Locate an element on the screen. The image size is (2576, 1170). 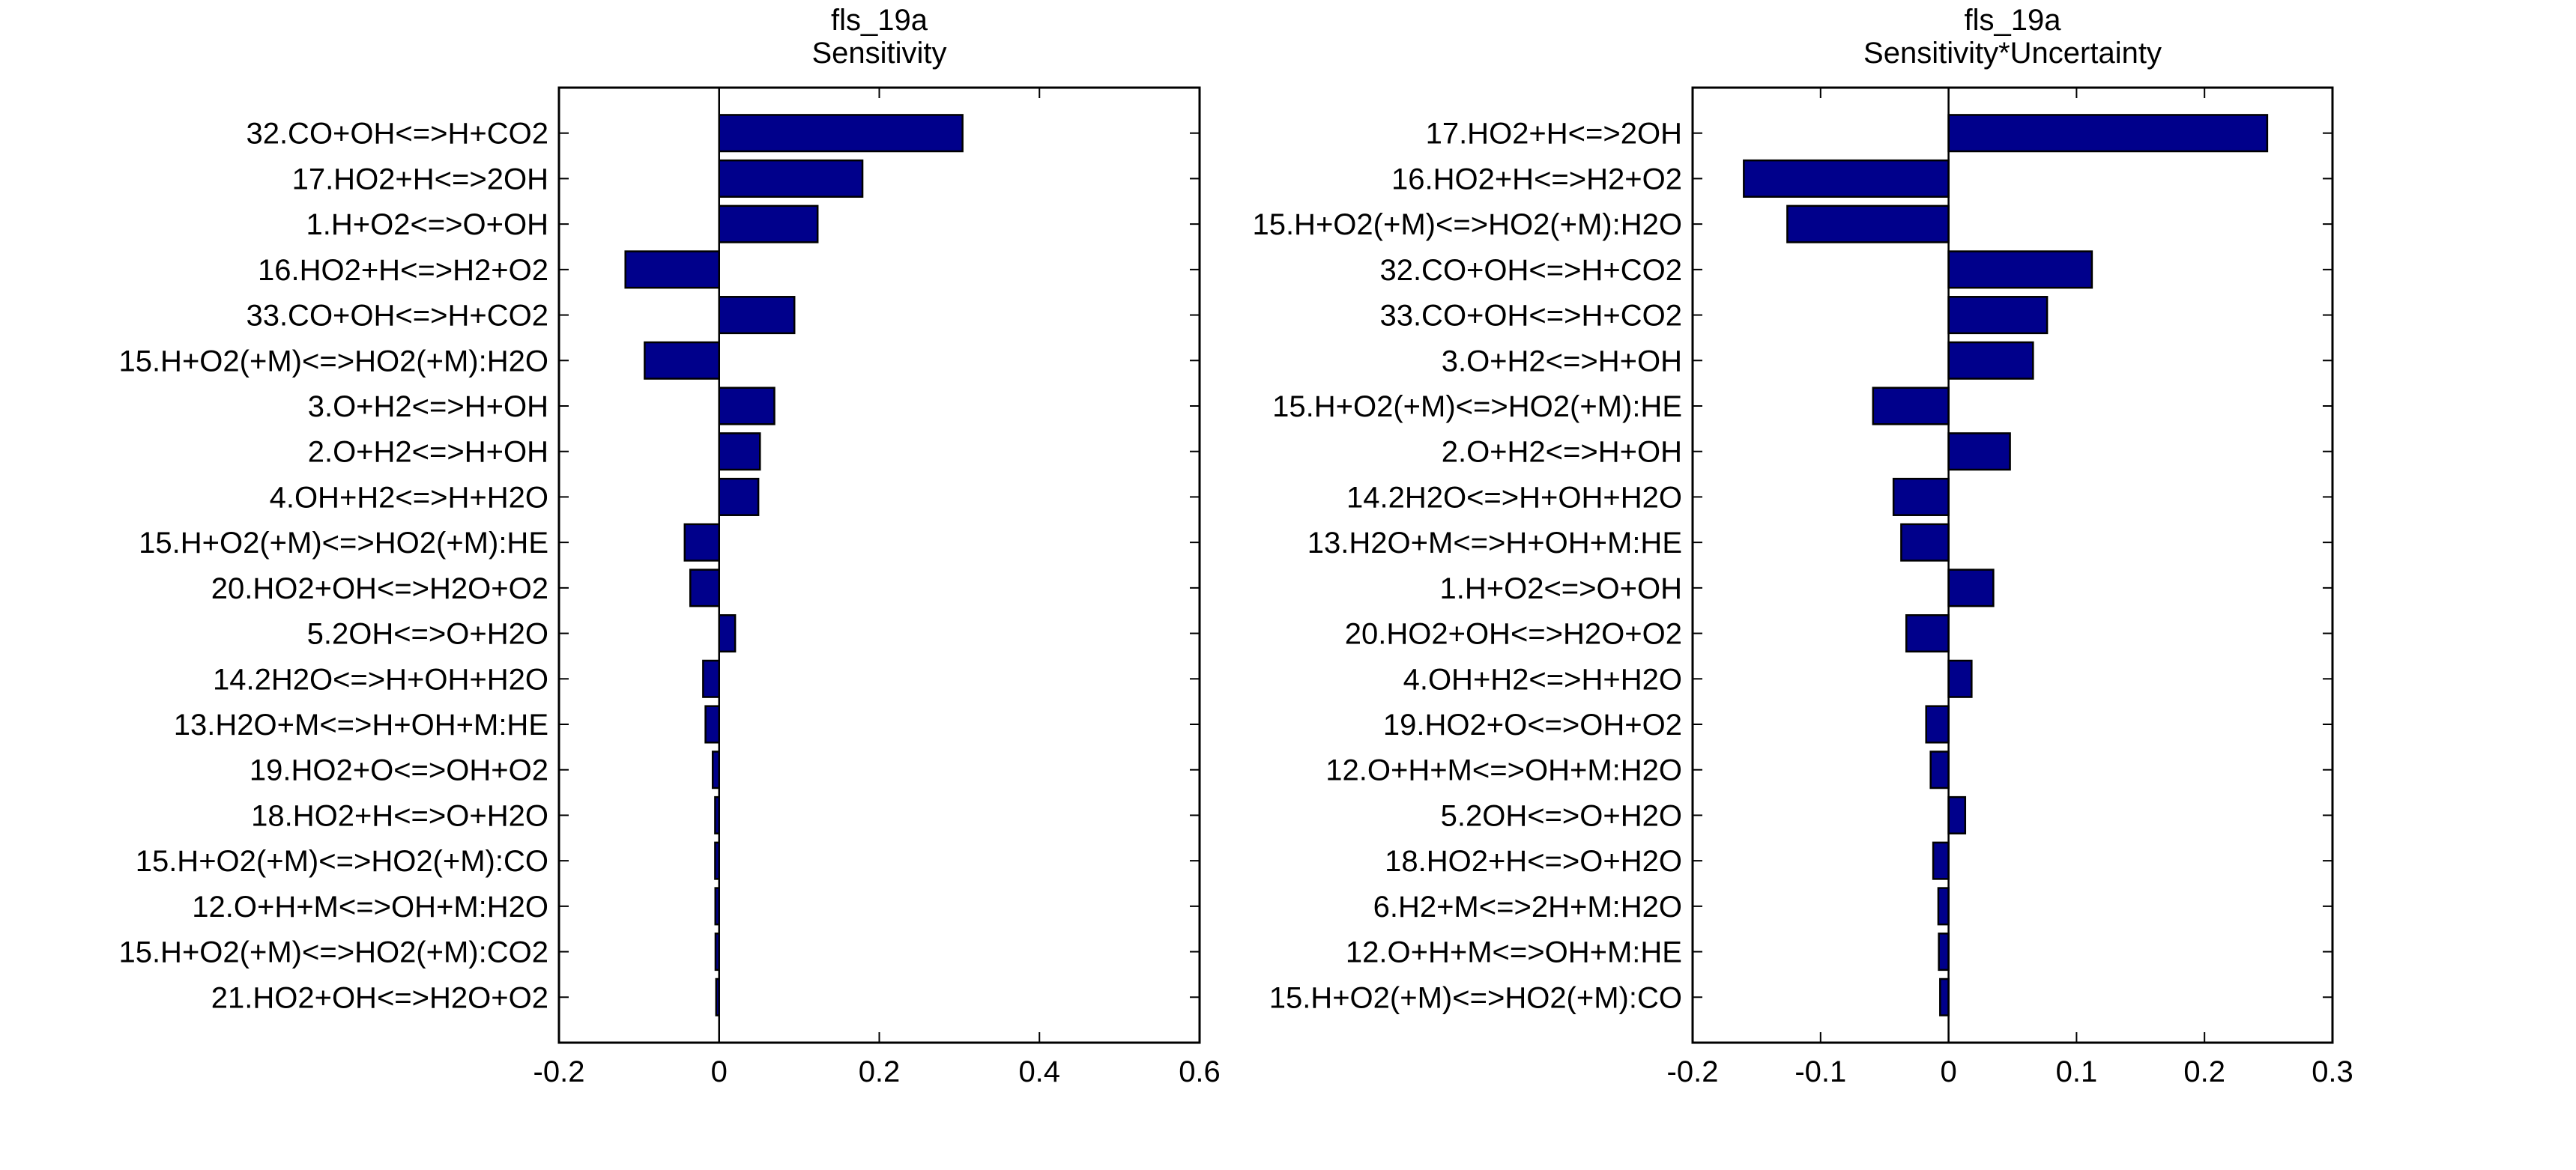
y-tick-label: 6.H2+M<=>2H+M:H2O is located at coordinates (1527, 907).